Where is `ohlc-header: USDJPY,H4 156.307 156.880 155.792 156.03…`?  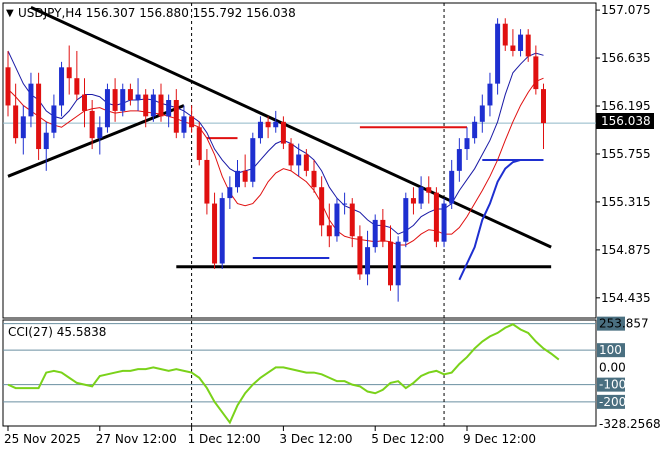 ohlc-header: USDJPY,H4 156.307 156.880 155.792 156.03… is located at coordinates (157, 13).